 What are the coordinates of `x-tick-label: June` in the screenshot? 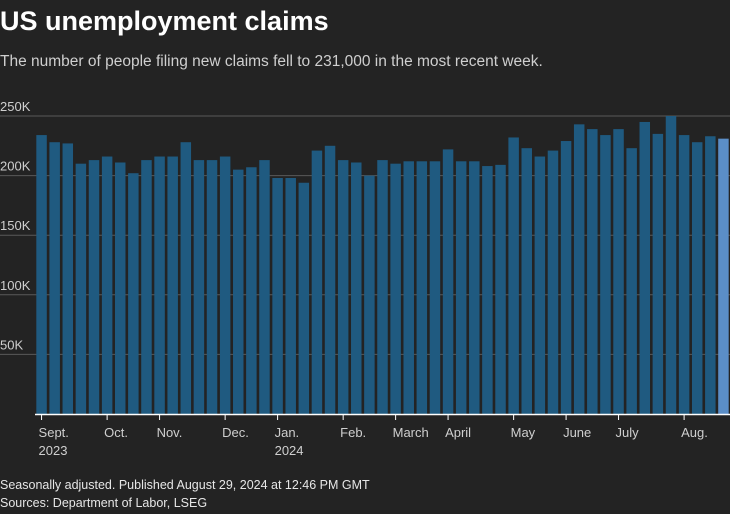 It's located at (577, 432).